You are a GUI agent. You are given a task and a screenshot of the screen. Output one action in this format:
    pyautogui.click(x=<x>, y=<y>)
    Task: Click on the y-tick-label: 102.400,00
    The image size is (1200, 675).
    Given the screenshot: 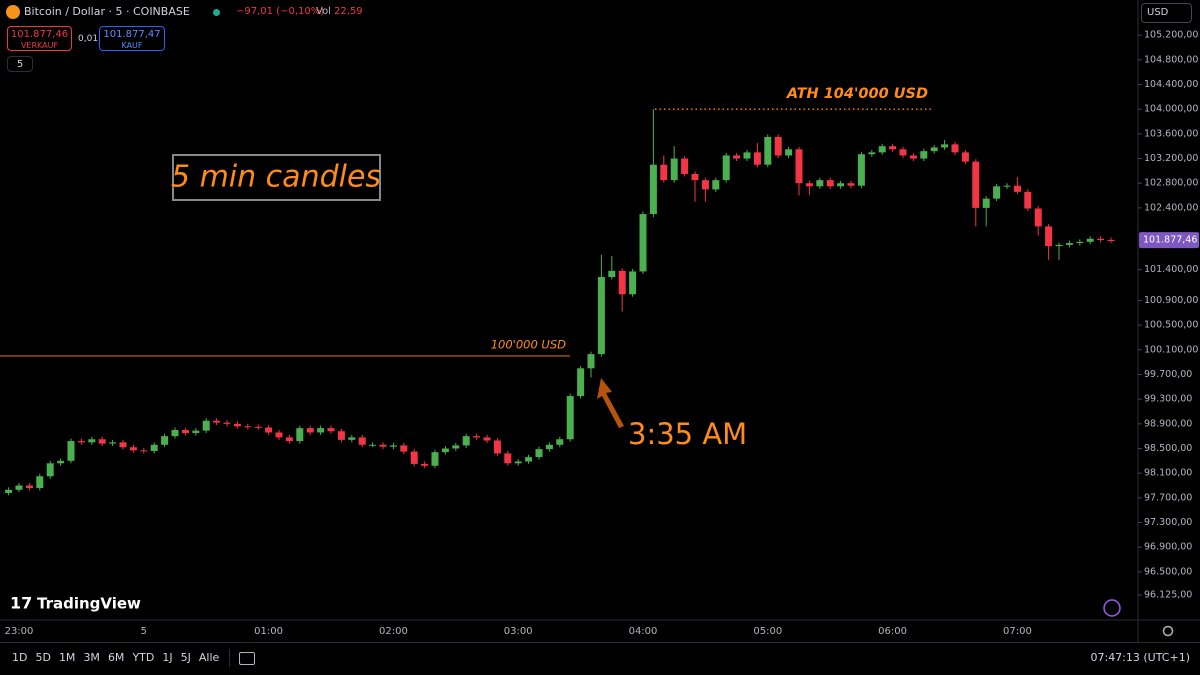 What is the action you would take?
    pyautogui.click(x=1171, y=207)
    